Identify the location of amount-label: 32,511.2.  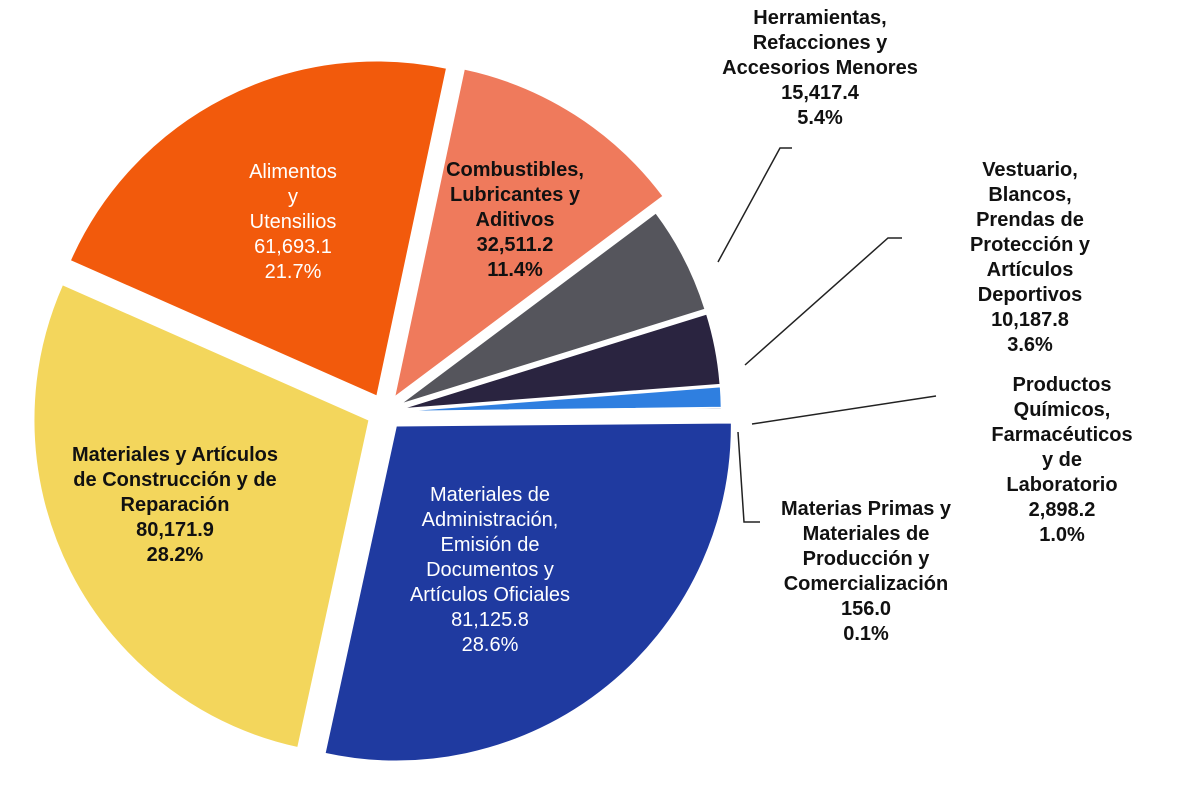
(515, 245).